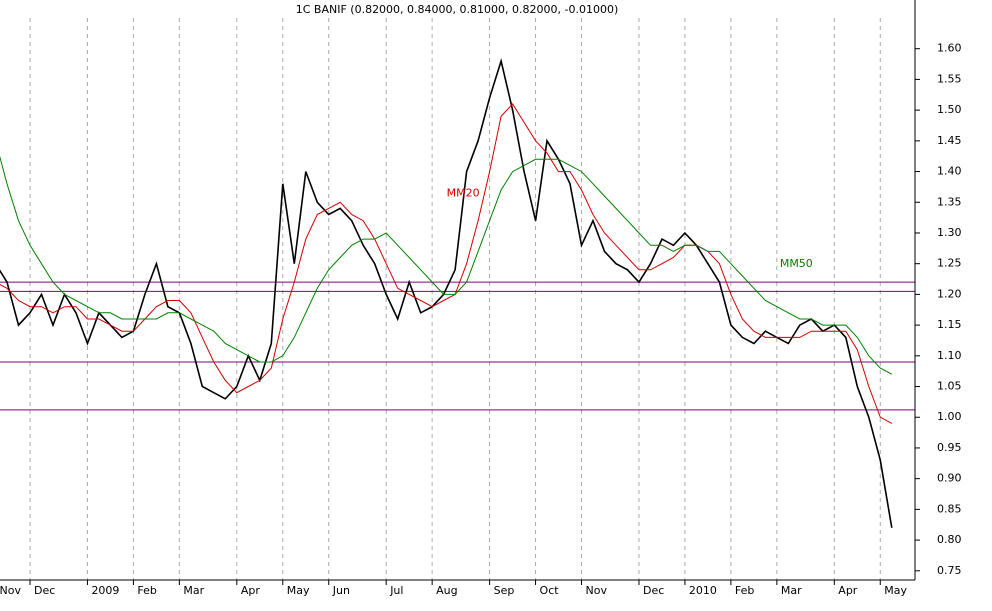 The width and height of the screenshot is (992, 611). I want to click on series-annotation: MM50, so click(796, 263).